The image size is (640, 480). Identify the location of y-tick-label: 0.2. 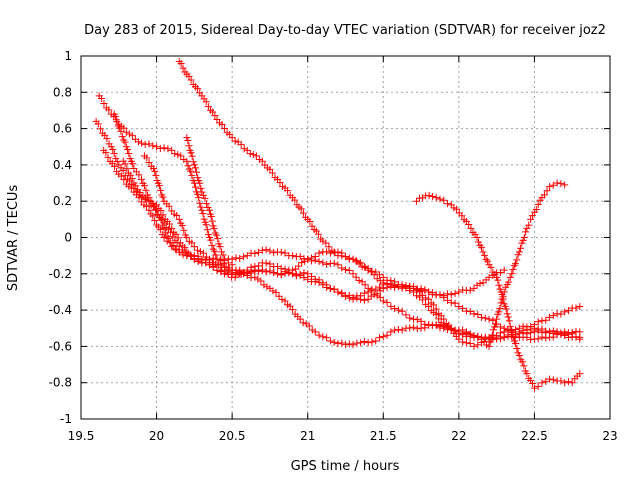
(62, 201).